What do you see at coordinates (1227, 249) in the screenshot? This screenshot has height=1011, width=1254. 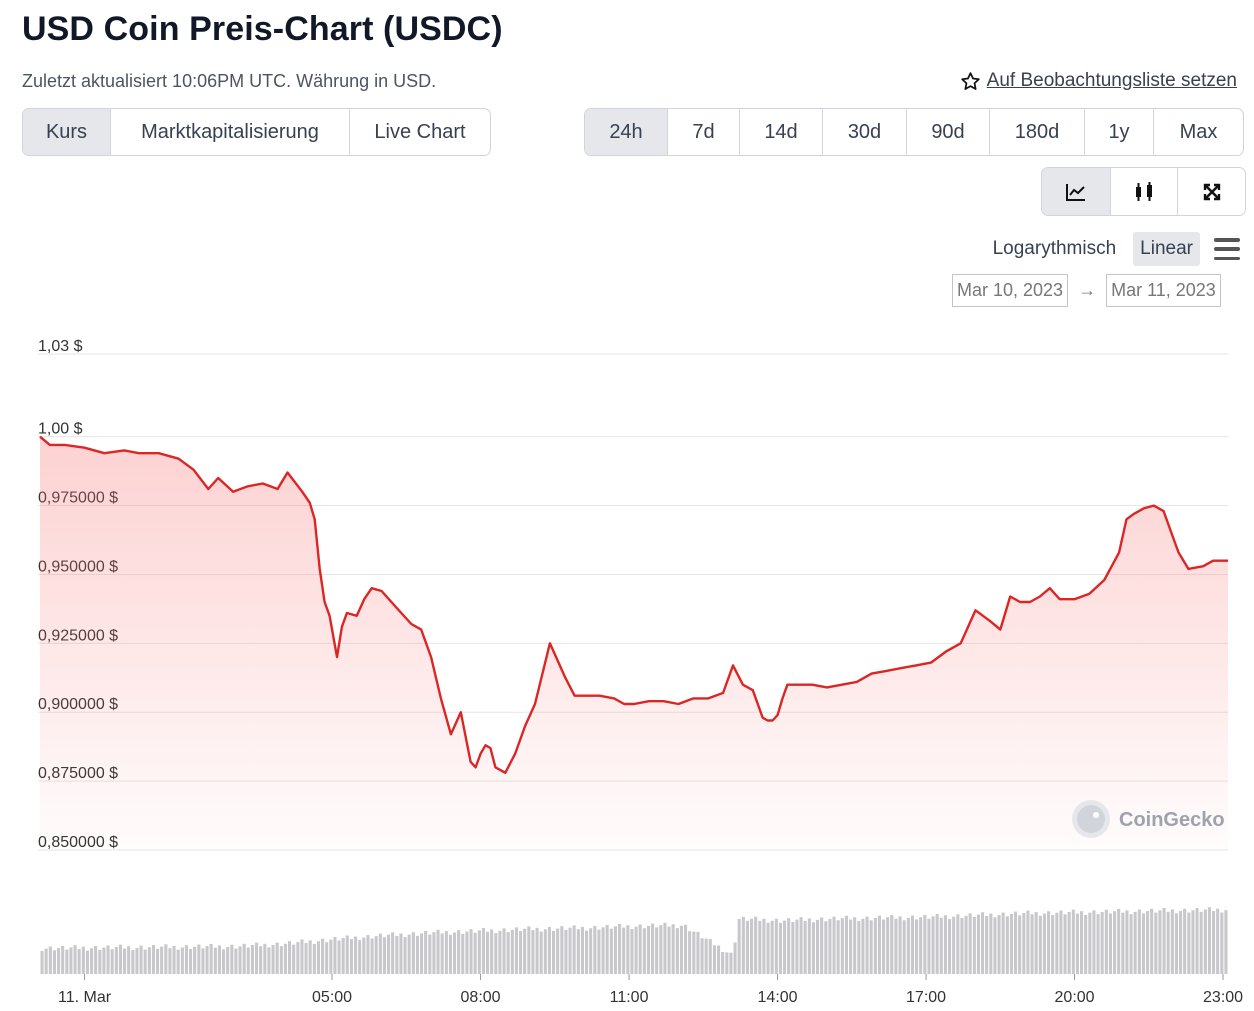 I see `hamburger-menu-icon` at bounding box center [1227, 249].